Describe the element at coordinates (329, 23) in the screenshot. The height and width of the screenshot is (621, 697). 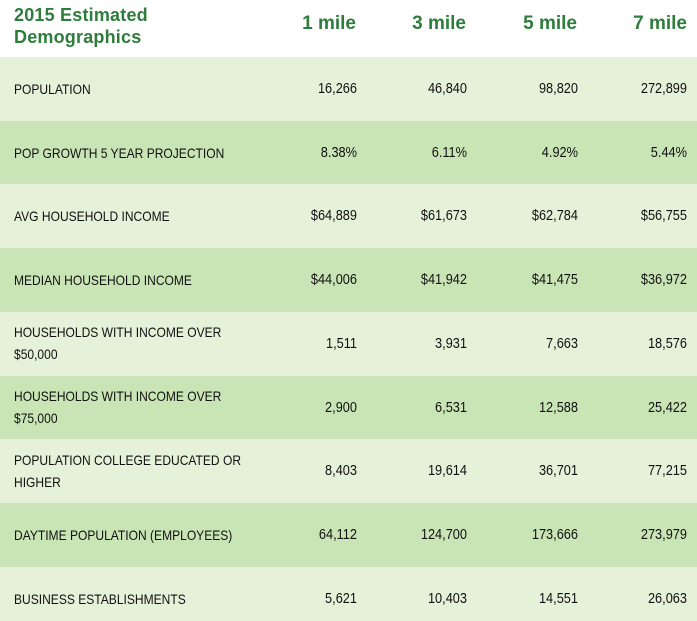
I see `column-header-1-mile: 1 mile` at that location.